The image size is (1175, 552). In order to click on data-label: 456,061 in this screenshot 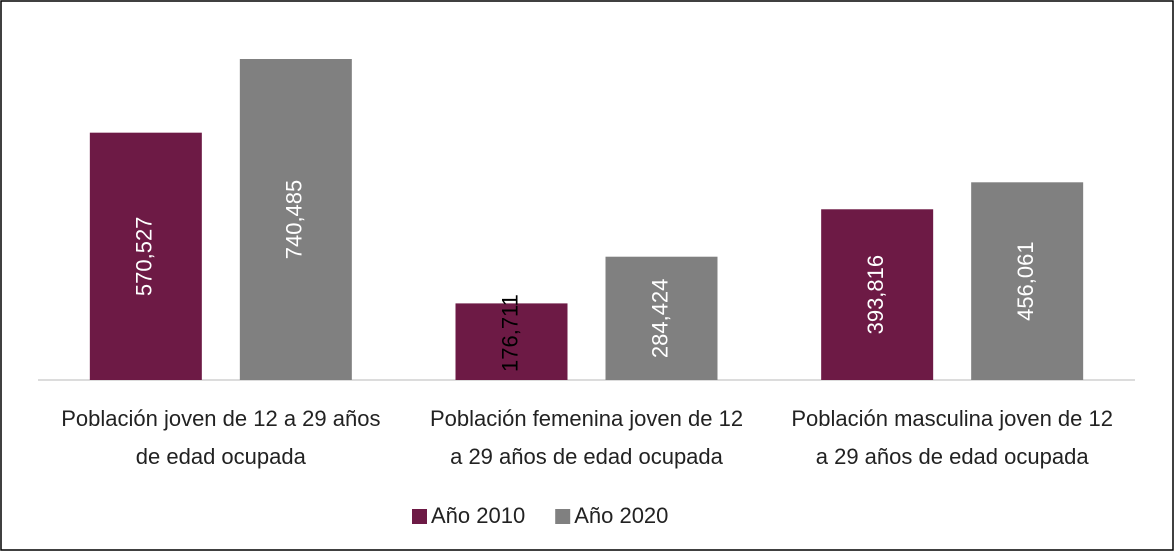, I will do `click(1025, 281)`.